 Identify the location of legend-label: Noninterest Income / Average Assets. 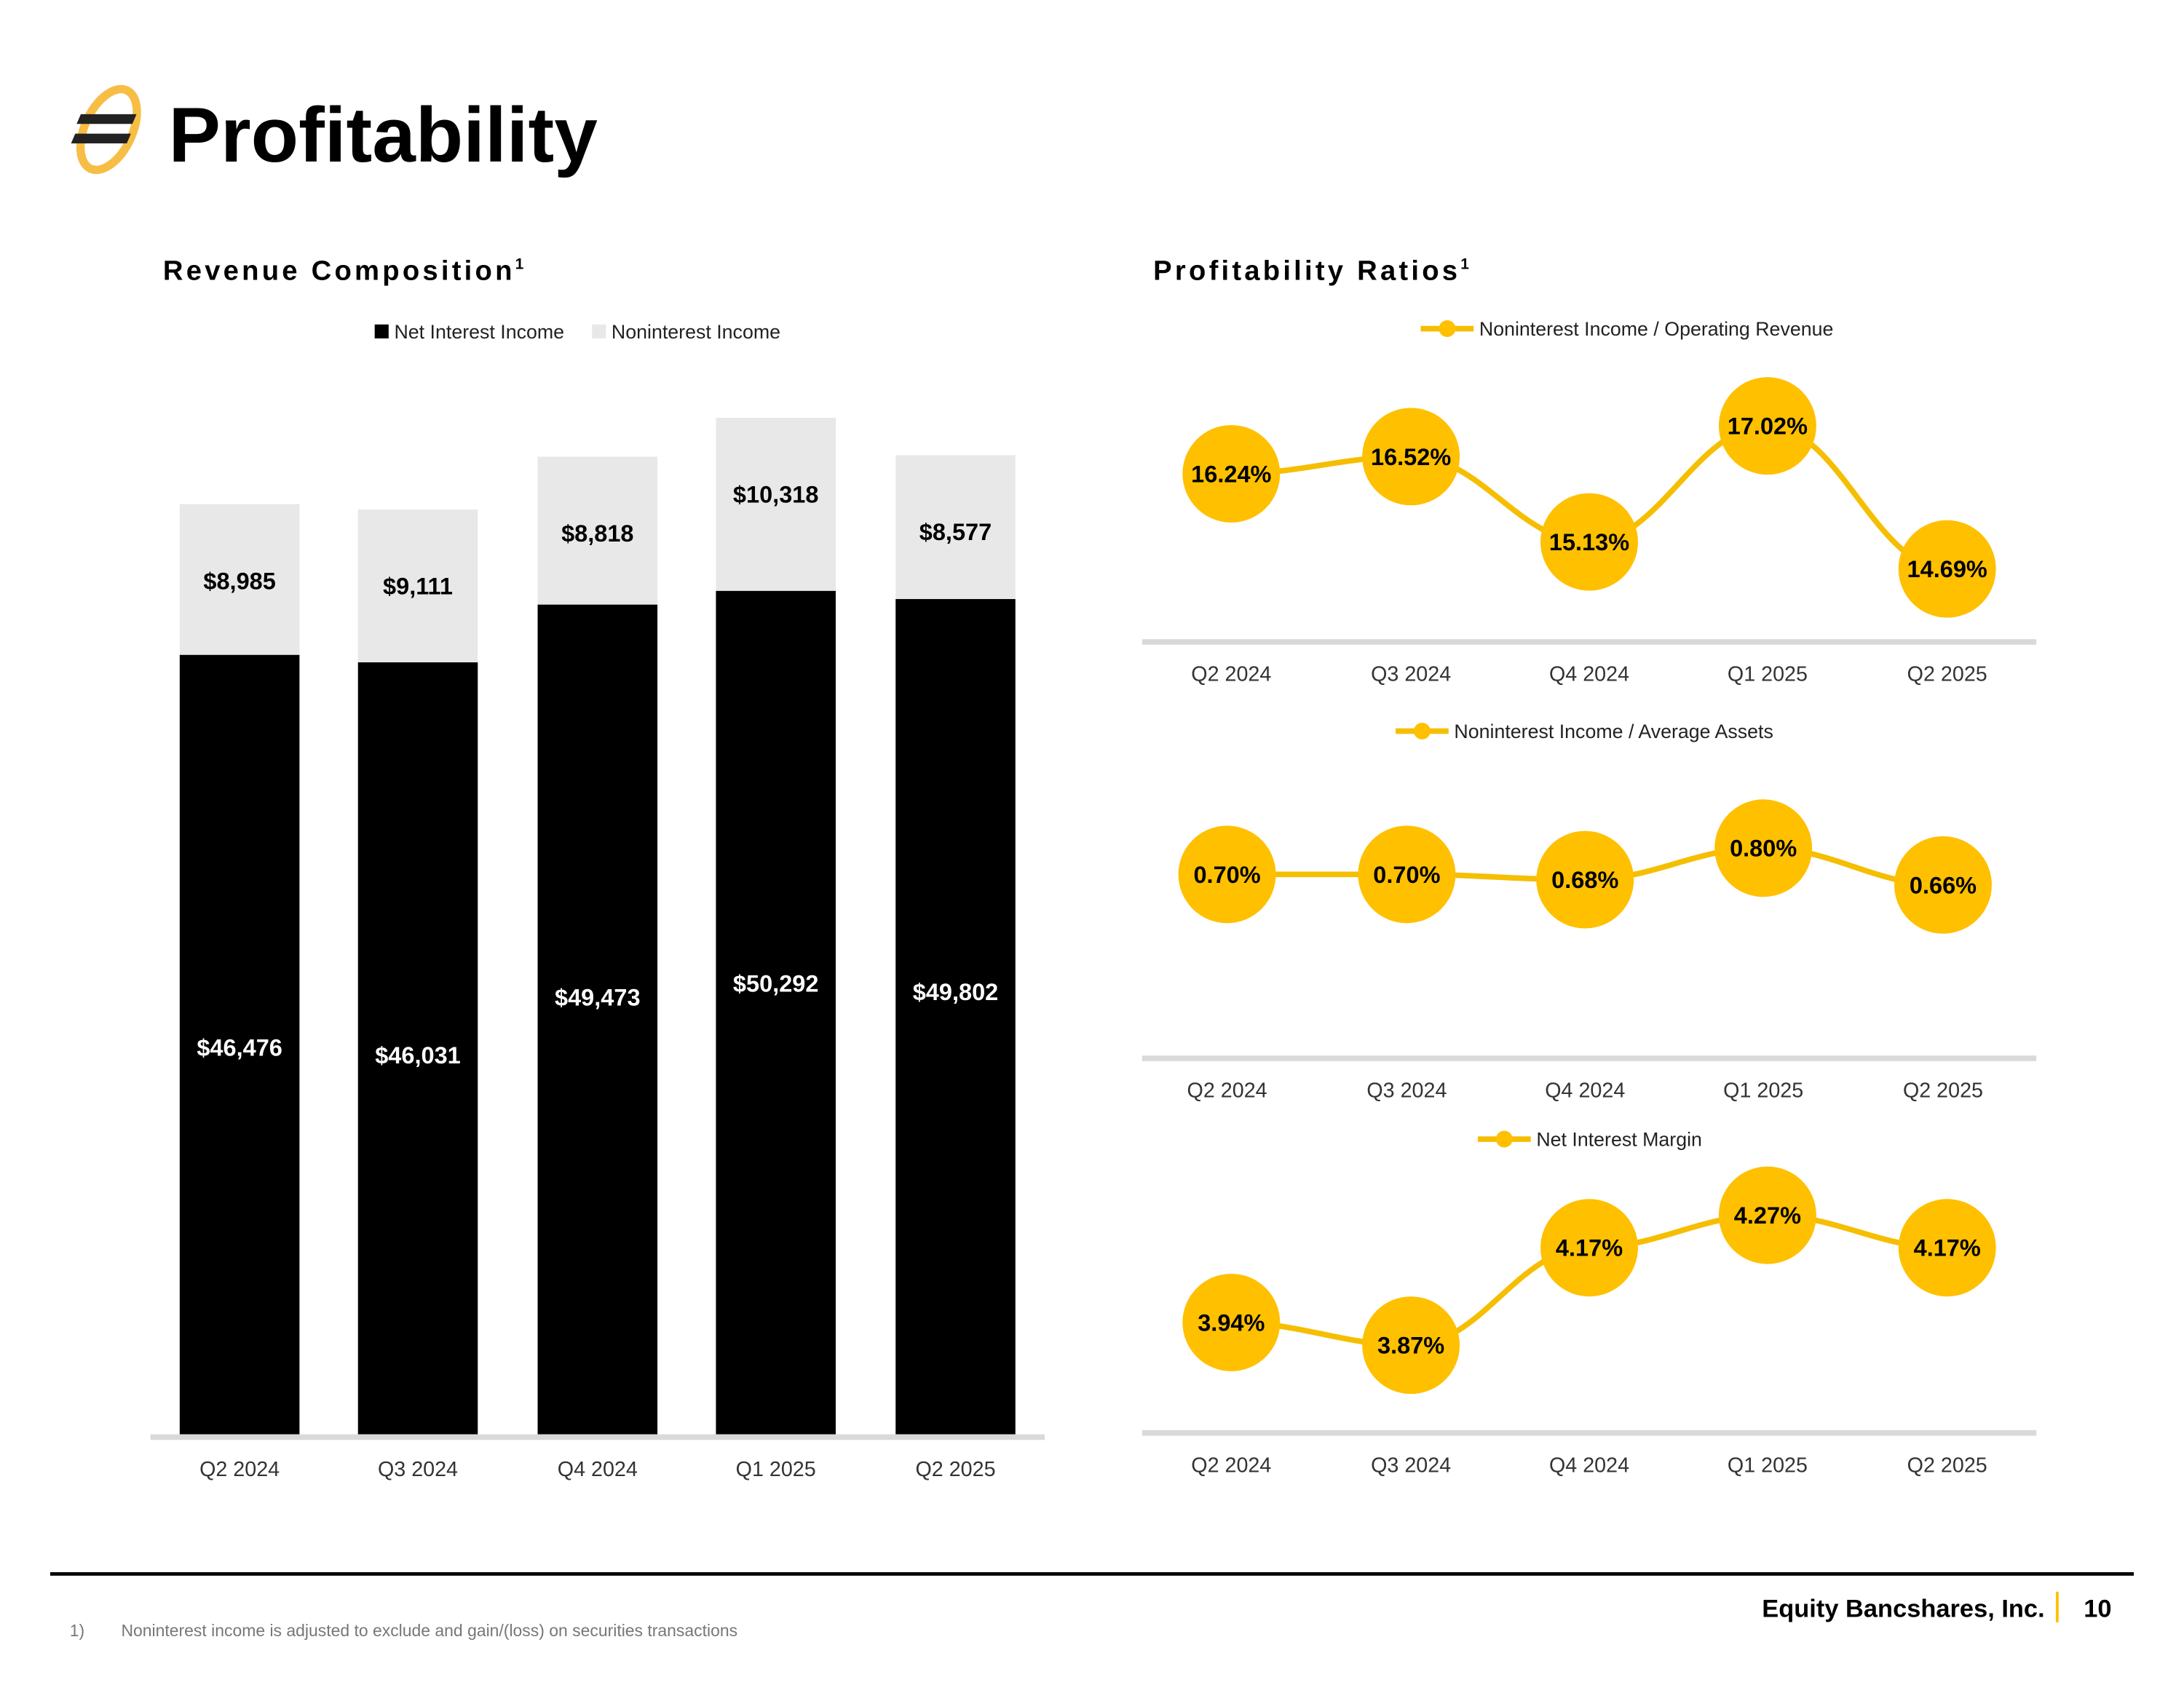
(1613, 731).